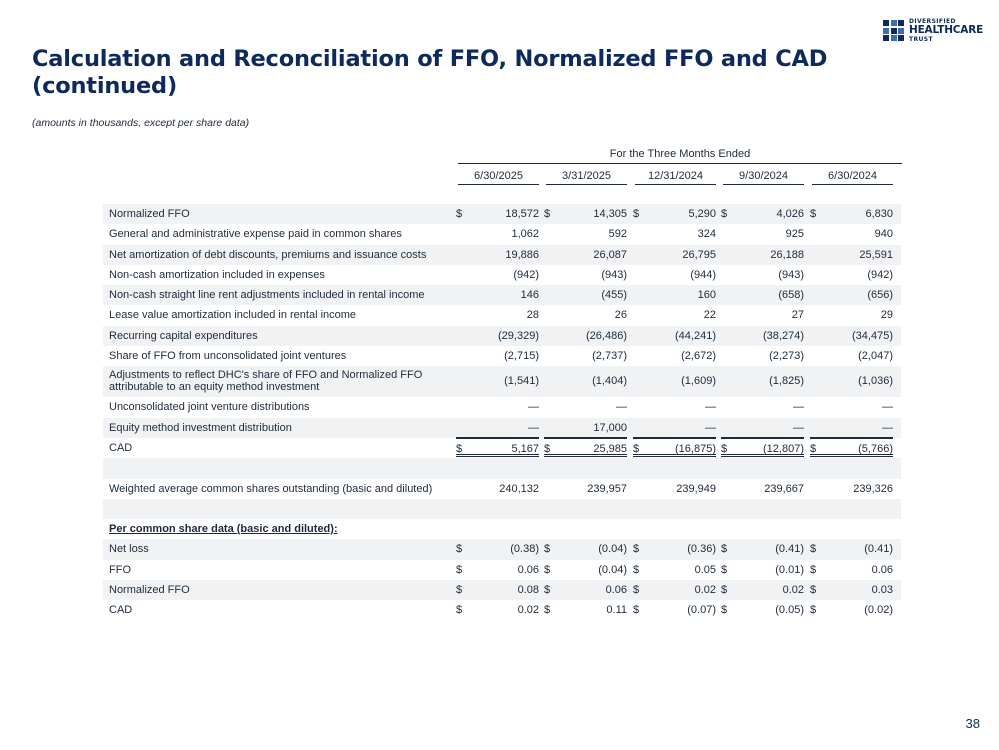 The image size is (999, 750). Describe the element at coordinates (851, 590) in the screenshot. I see `table-cell: $0.03` at that location.